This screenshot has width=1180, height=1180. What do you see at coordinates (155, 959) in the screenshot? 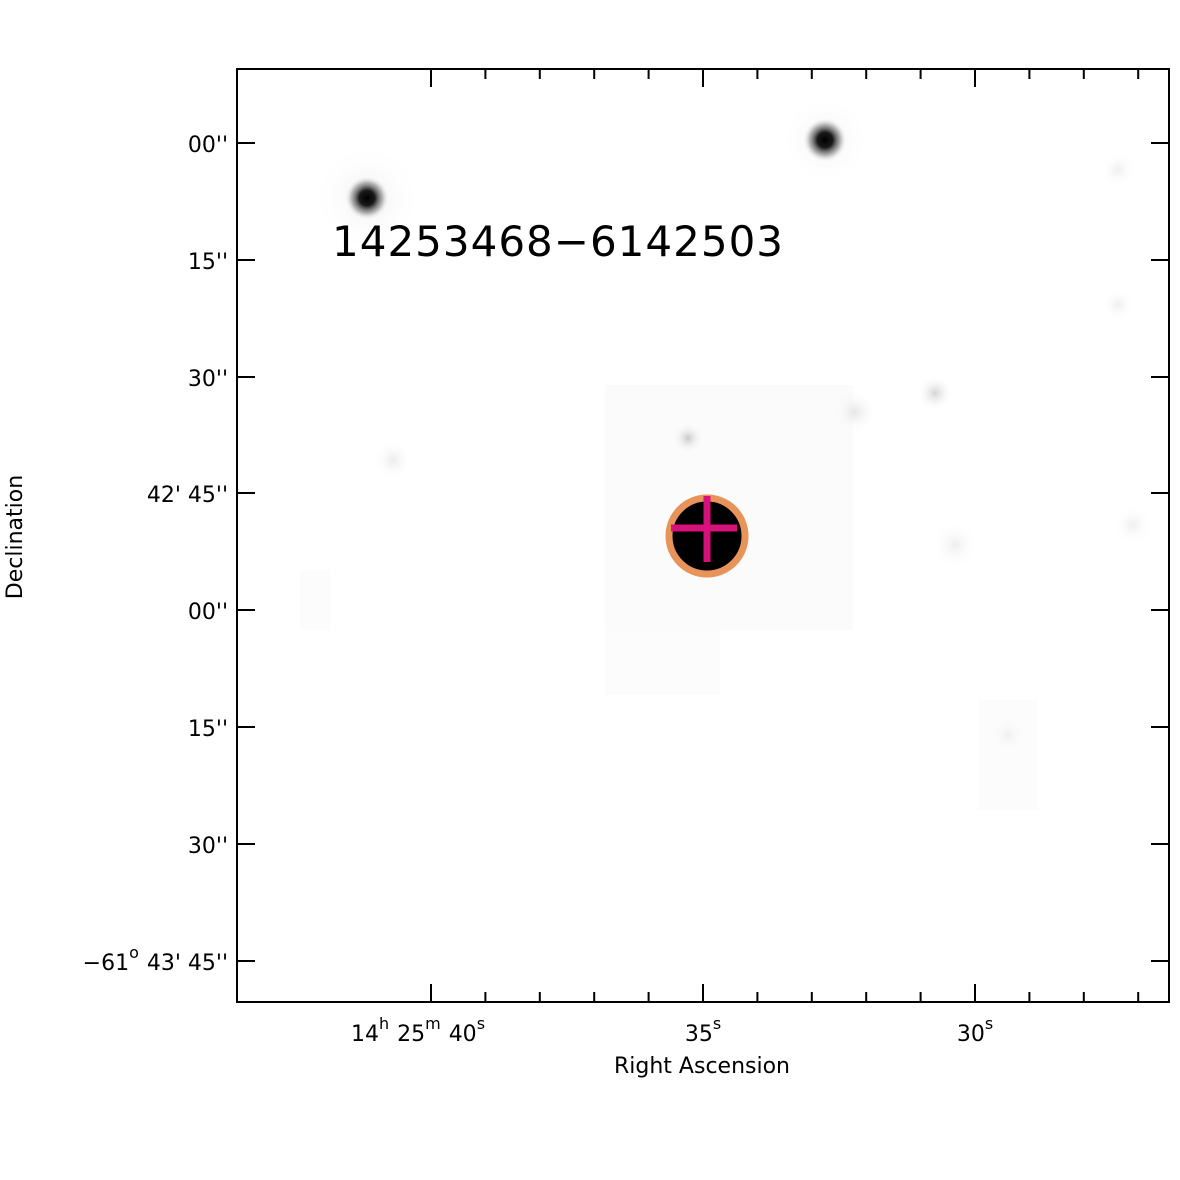
I see `y-tick-label-last: −61o 43' 45''` at bounding box center [155, 959].